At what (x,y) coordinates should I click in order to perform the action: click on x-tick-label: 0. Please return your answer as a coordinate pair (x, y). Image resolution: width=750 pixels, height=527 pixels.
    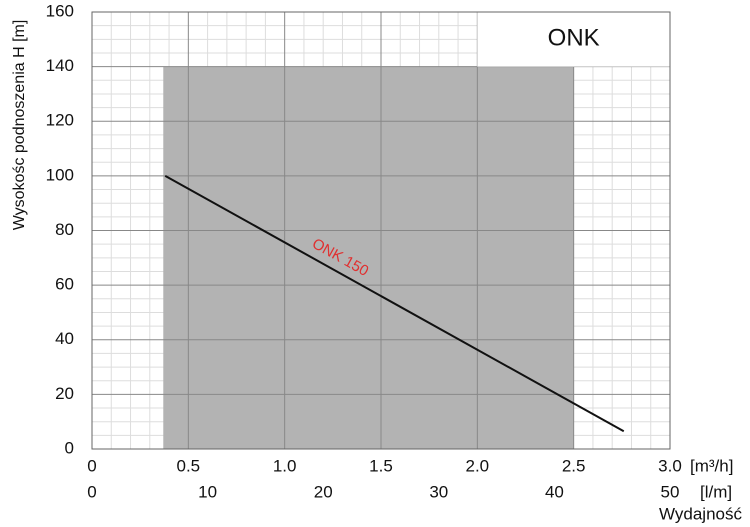
    Looking at the image, I should click on (91, 465).